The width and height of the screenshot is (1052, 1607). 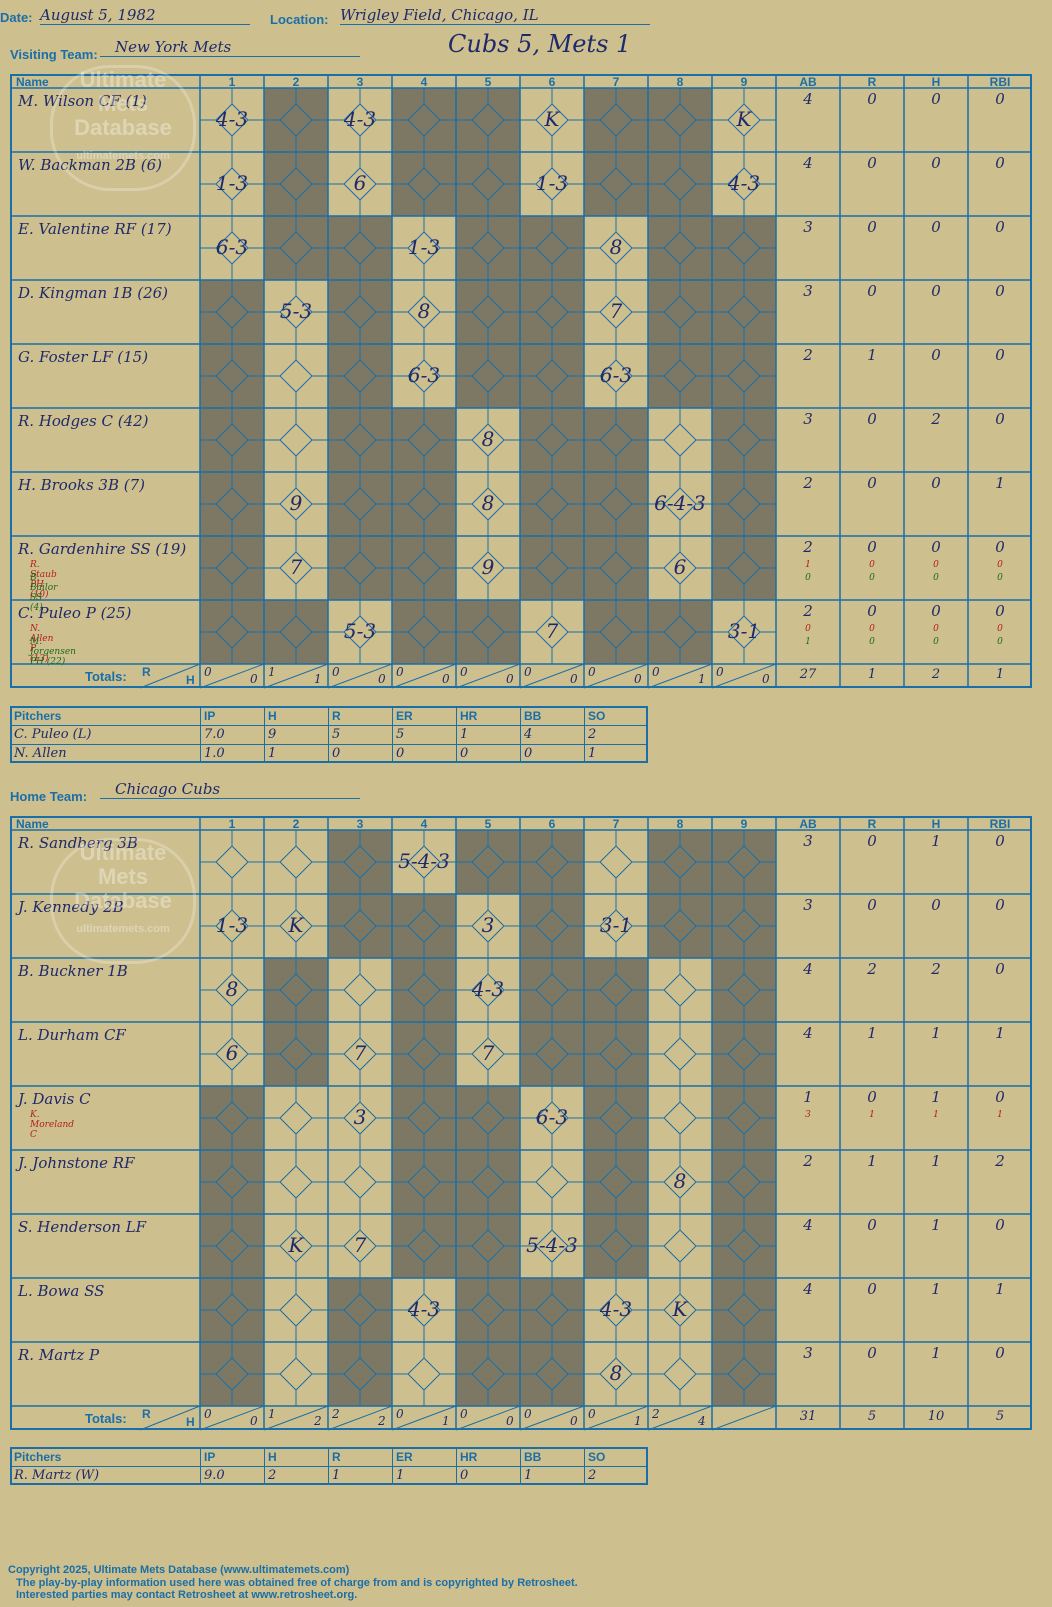 What do you see at coordinates (597, 1457) in the screenshot?
I see `pitching-header: SO` at bounding box center [597, 1457].